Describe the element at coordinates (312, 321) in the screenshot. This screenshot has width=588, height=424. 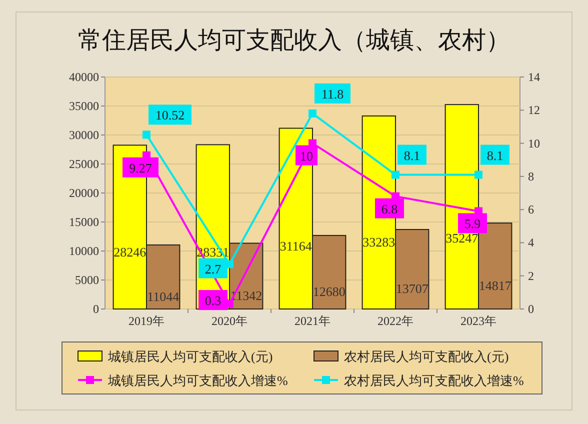
I see `x-tick-label: 2021年` at that location.